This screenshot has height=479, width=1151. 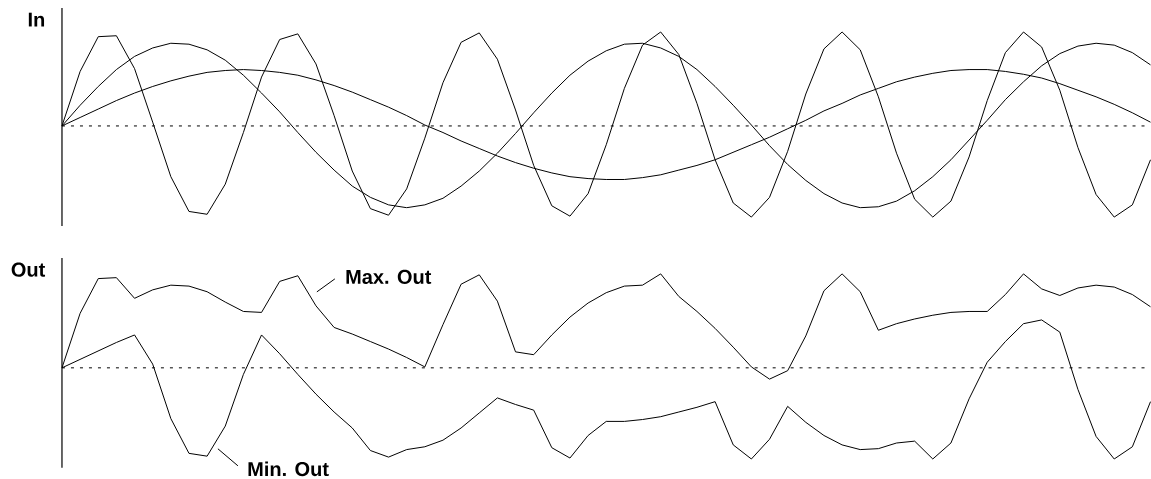 I want to click on legend-label: Min. Out, so click(x=288, y=469).